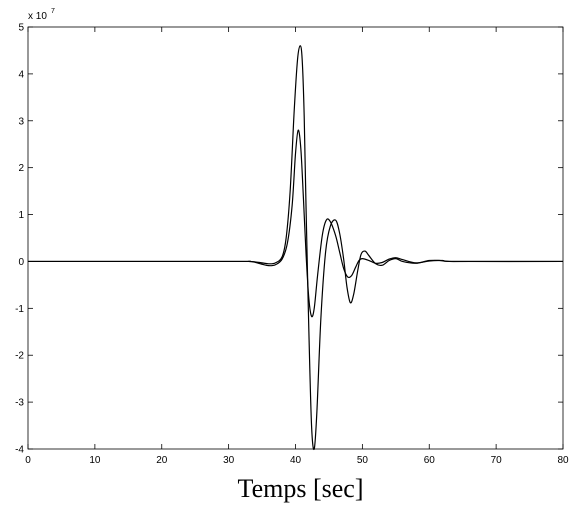 The height and width of the screenshot is (506, 569). What do you see at coordinates (563, 460) in the screenshot?
I see `x-tick-label-80: 80` at bounding box center [563, 460].